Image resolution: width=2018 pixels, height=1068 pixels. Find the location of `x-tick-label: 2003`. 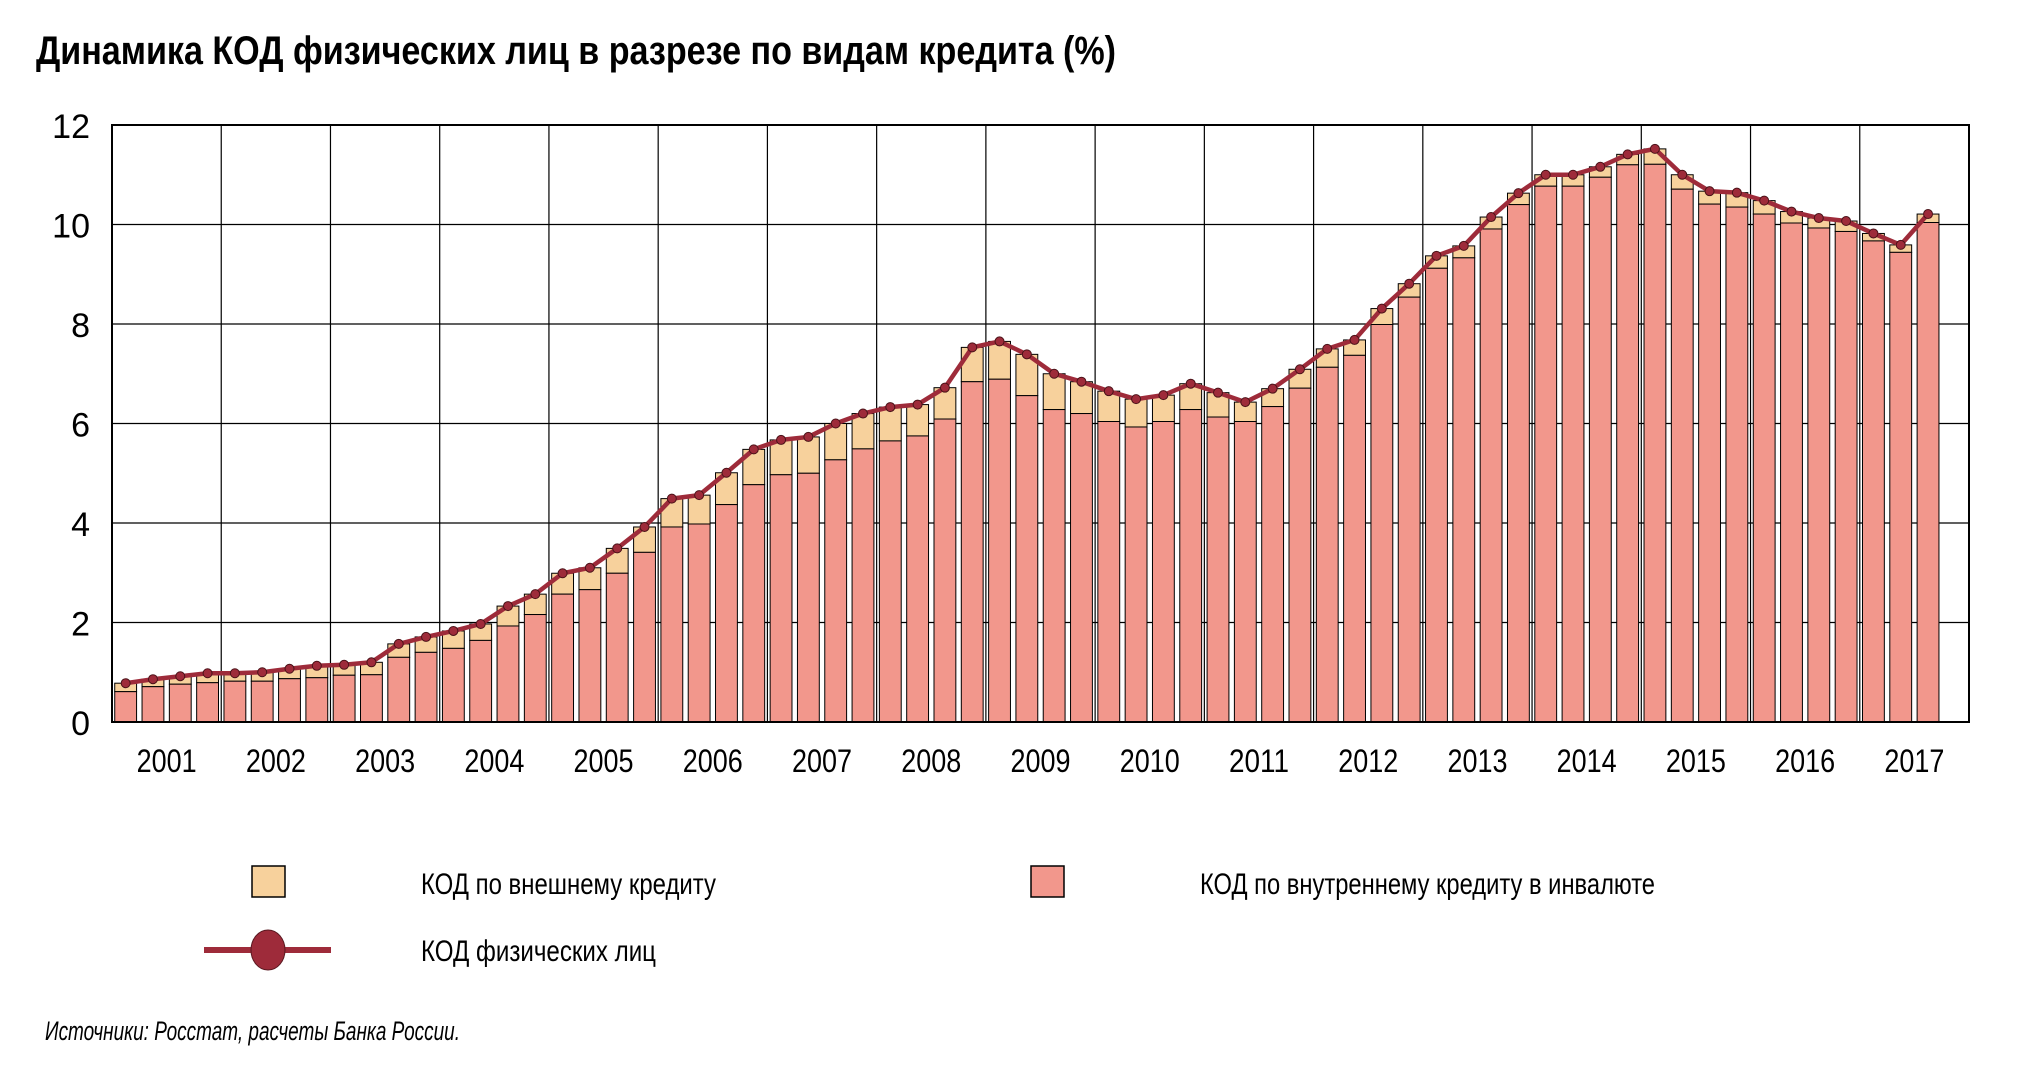

x-tick-label: 2003 is located at coordinates (385, 761).